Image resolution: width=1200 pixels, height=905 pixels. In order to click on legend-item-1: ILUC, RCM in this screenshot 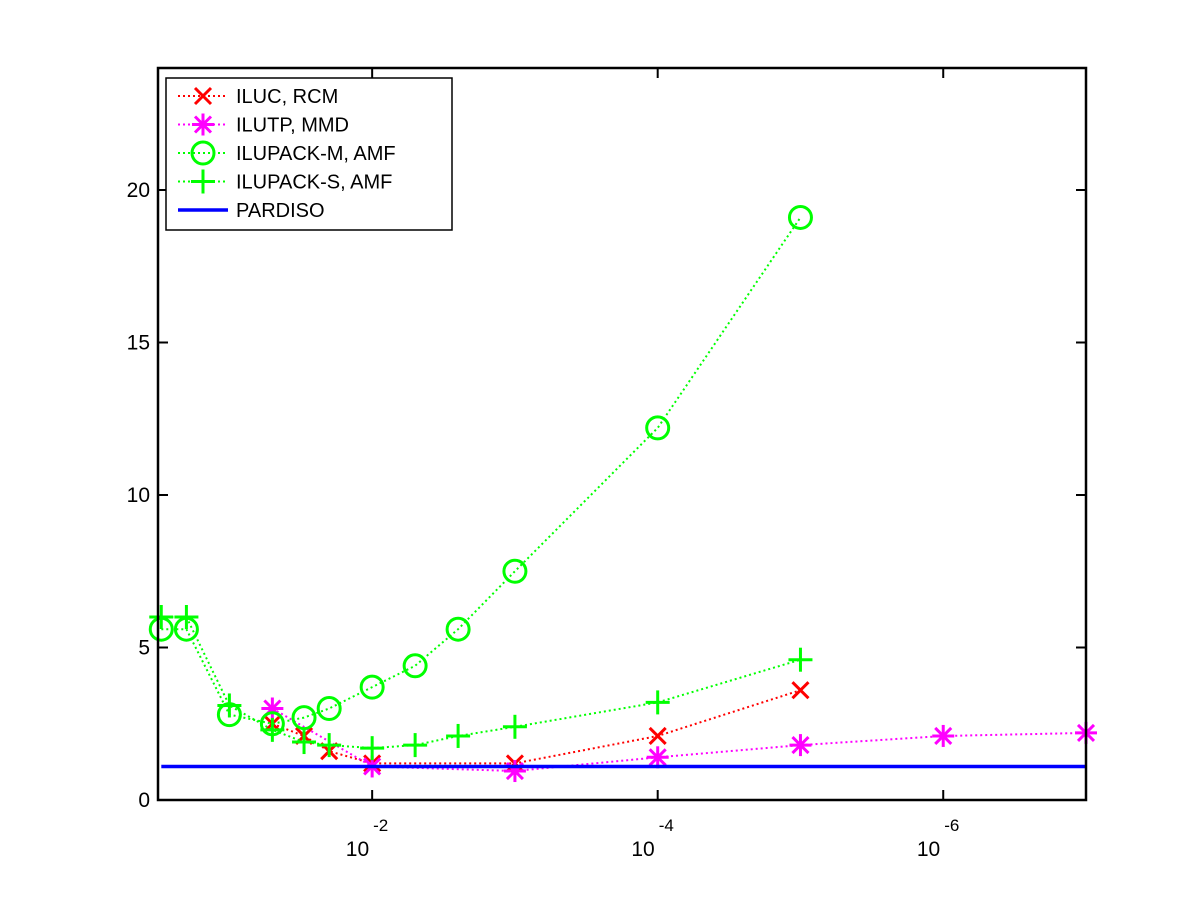, I will do `click(258, 97)`.